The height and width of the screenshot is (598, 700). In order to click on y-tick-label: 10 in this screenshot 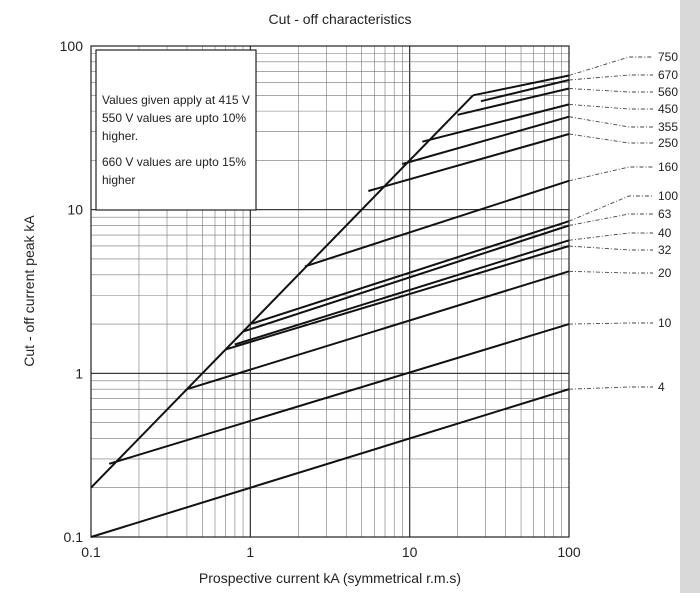, I will do `click(75, 210)`.